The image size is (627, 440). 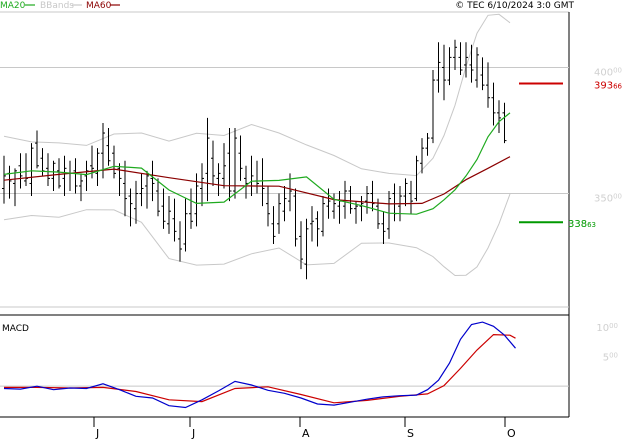 I want to click on macd-title: MACD, so click(x=15, y=329).